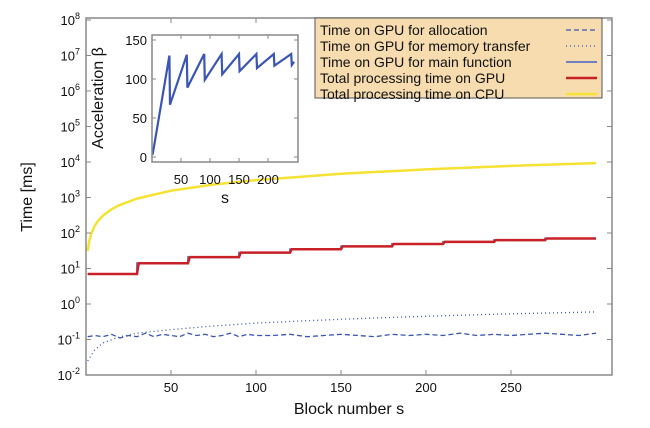 This screenshot has width=650, height=428. I want to click on x-tick-label: 250, so click(511, 387).